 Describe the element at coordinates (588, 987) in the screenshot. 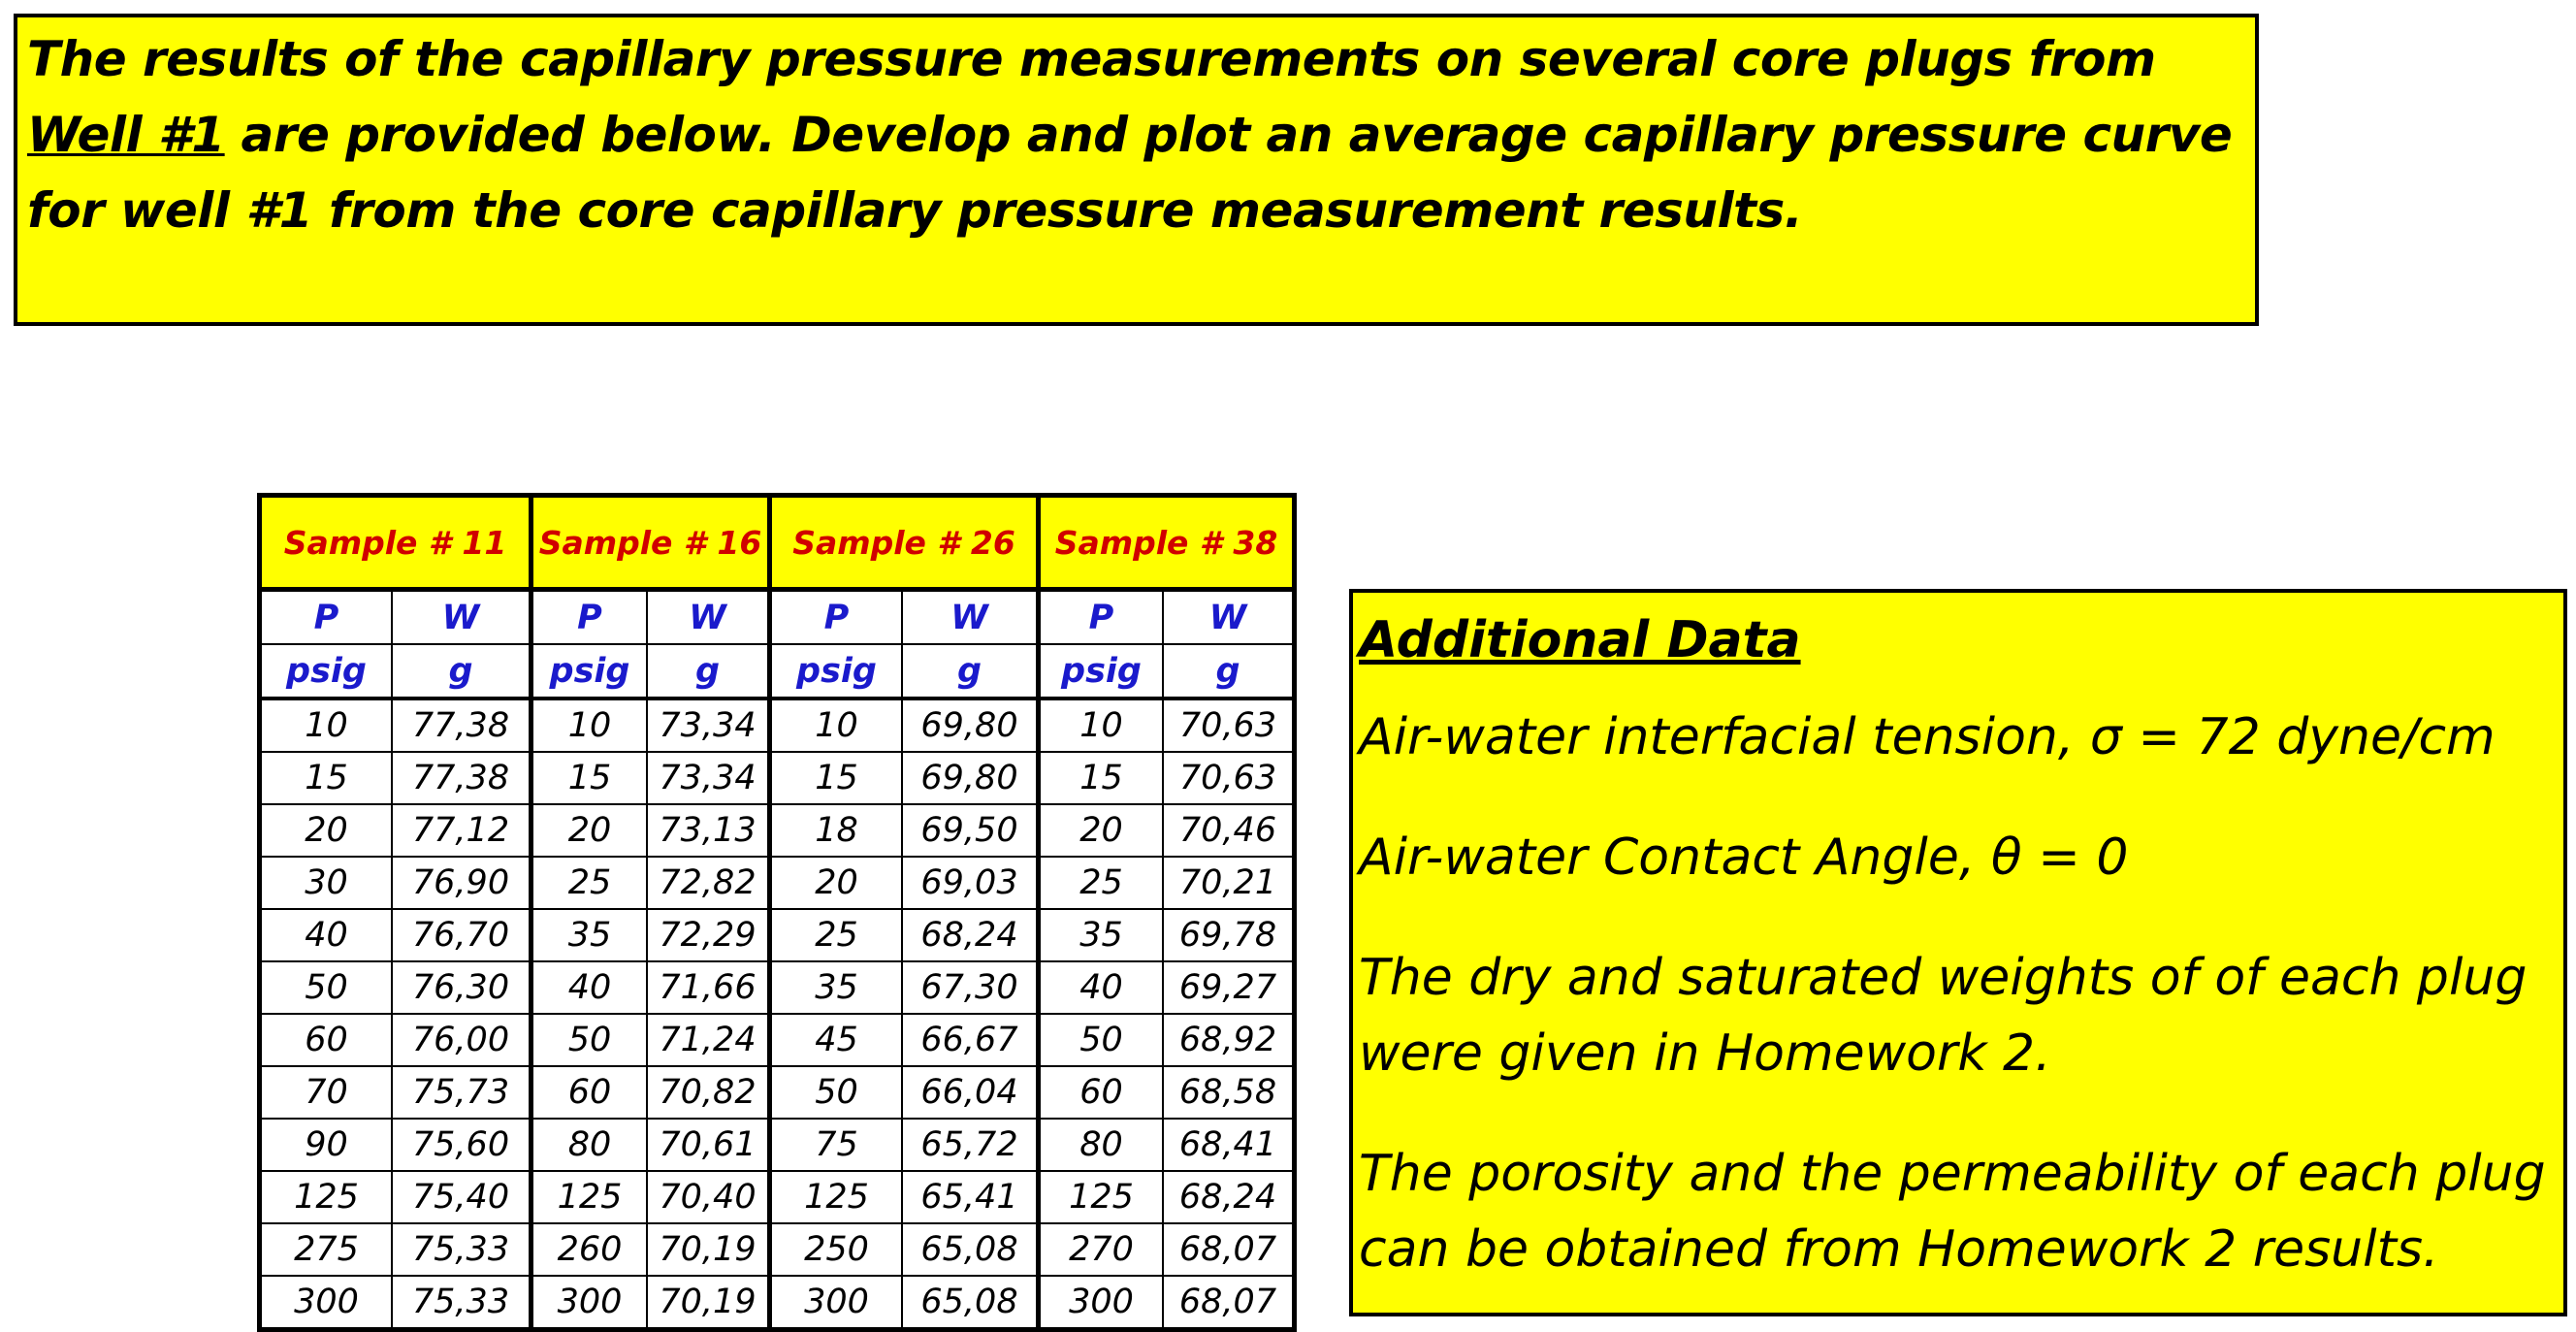

I see `table-cell: 40` at that location.